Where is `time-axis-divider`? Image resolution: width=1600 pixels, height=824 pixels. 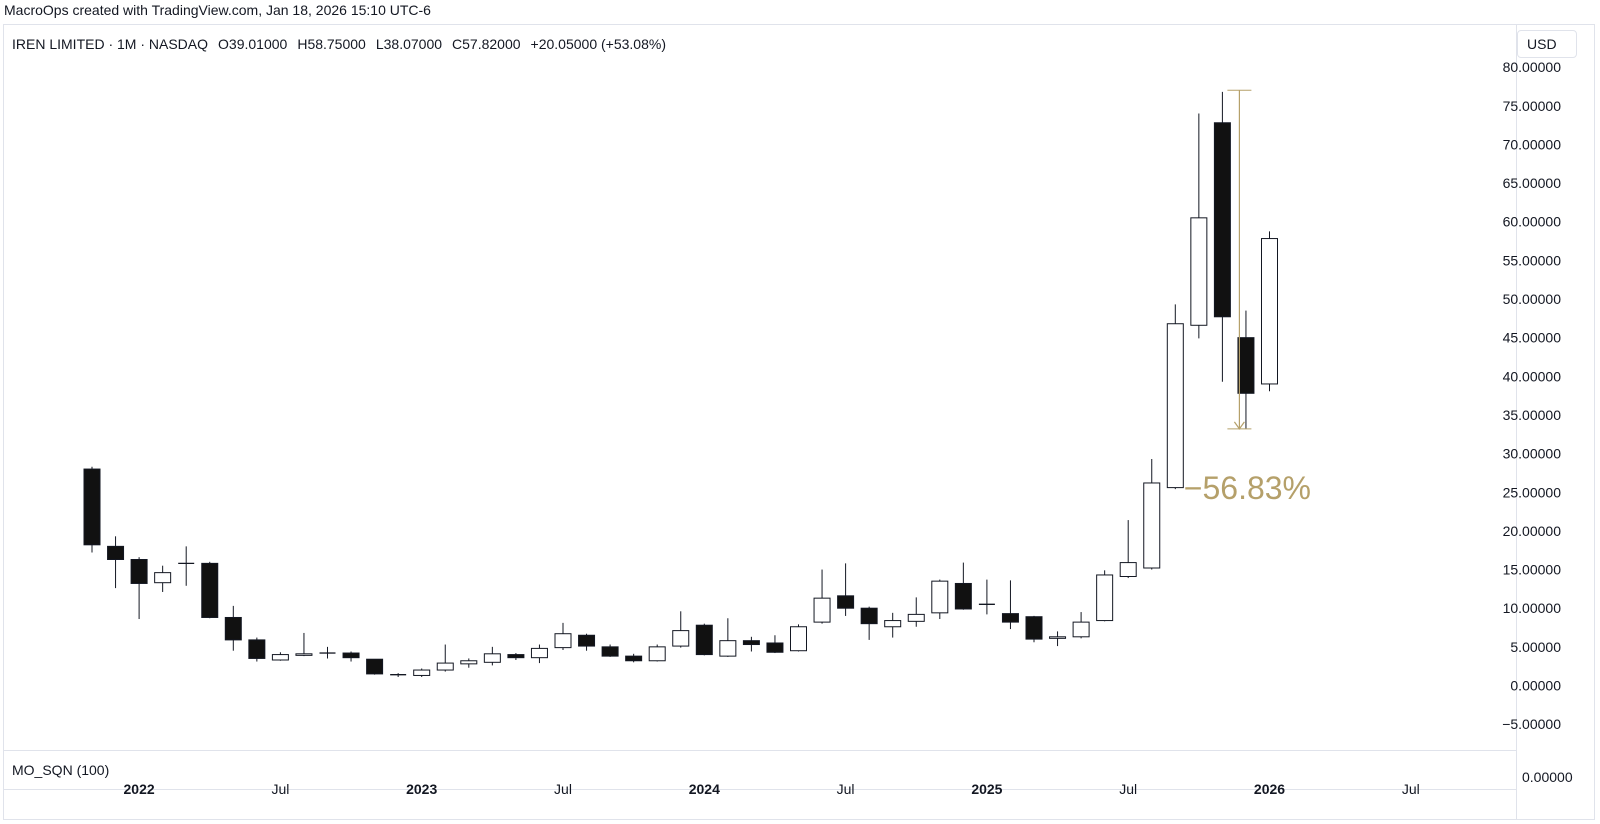 time-axis-divider is located at coordinates (760, 789).